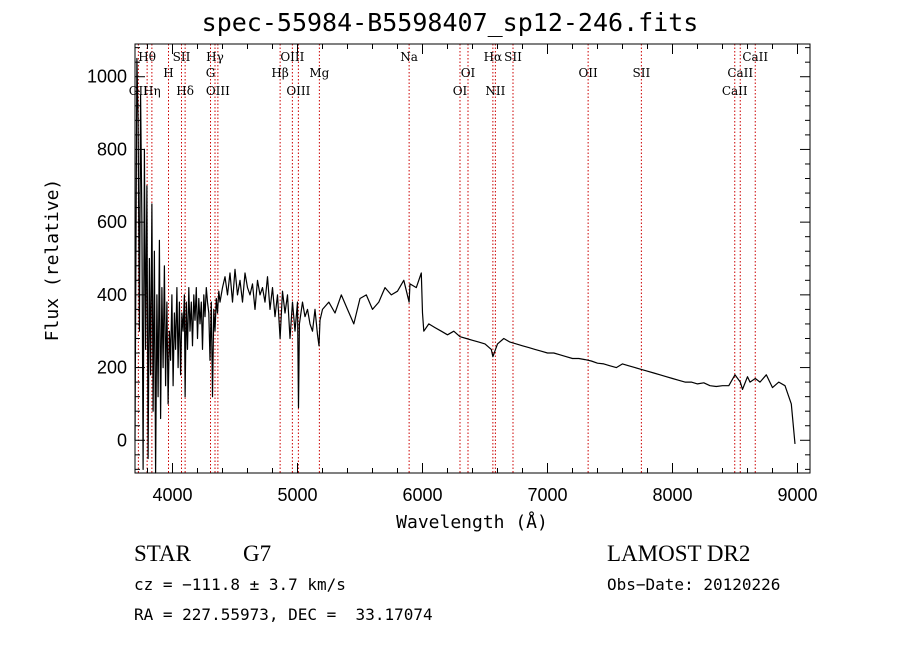 The width and height of the screenshot is (900, 649). What do you see at coordinates (450, 22) in the screenshot?
I see `chart-title: spec-55984-B5598407_sp12-246.fits` at bounding box center [450, 22].